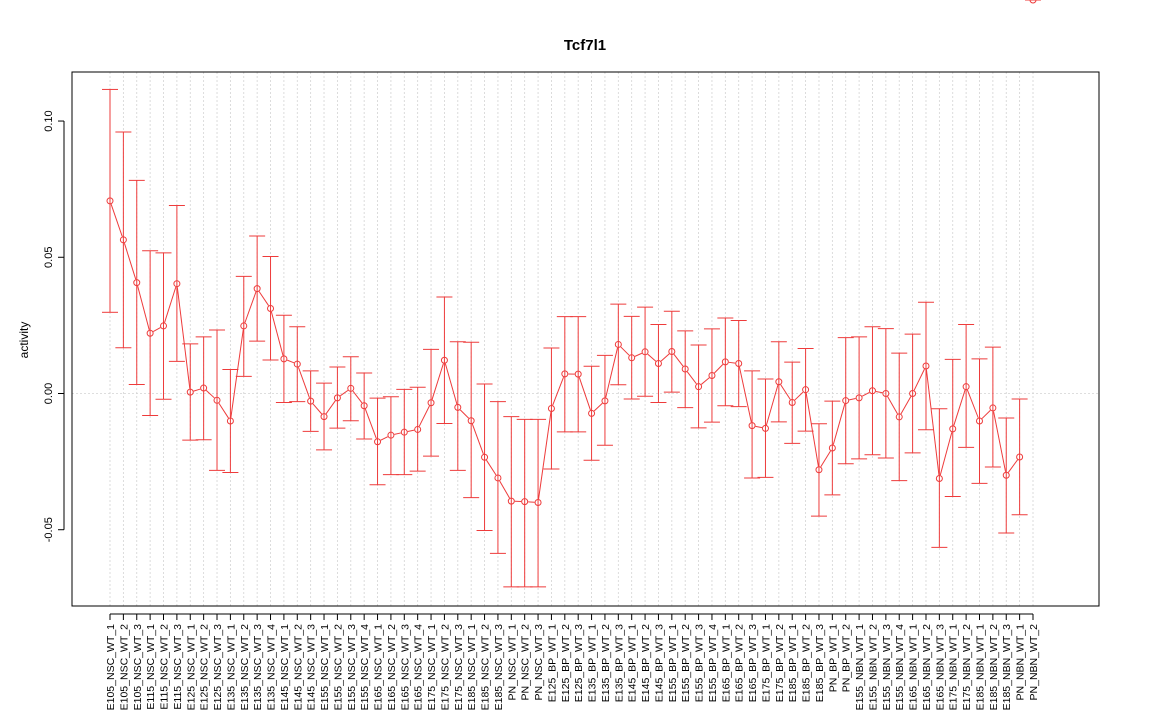  What do you see at coordinates (405, 667) in the screenshot?
I see `x-tick-label: E165_NSC_WT_3` at bounding box center [405, 667].